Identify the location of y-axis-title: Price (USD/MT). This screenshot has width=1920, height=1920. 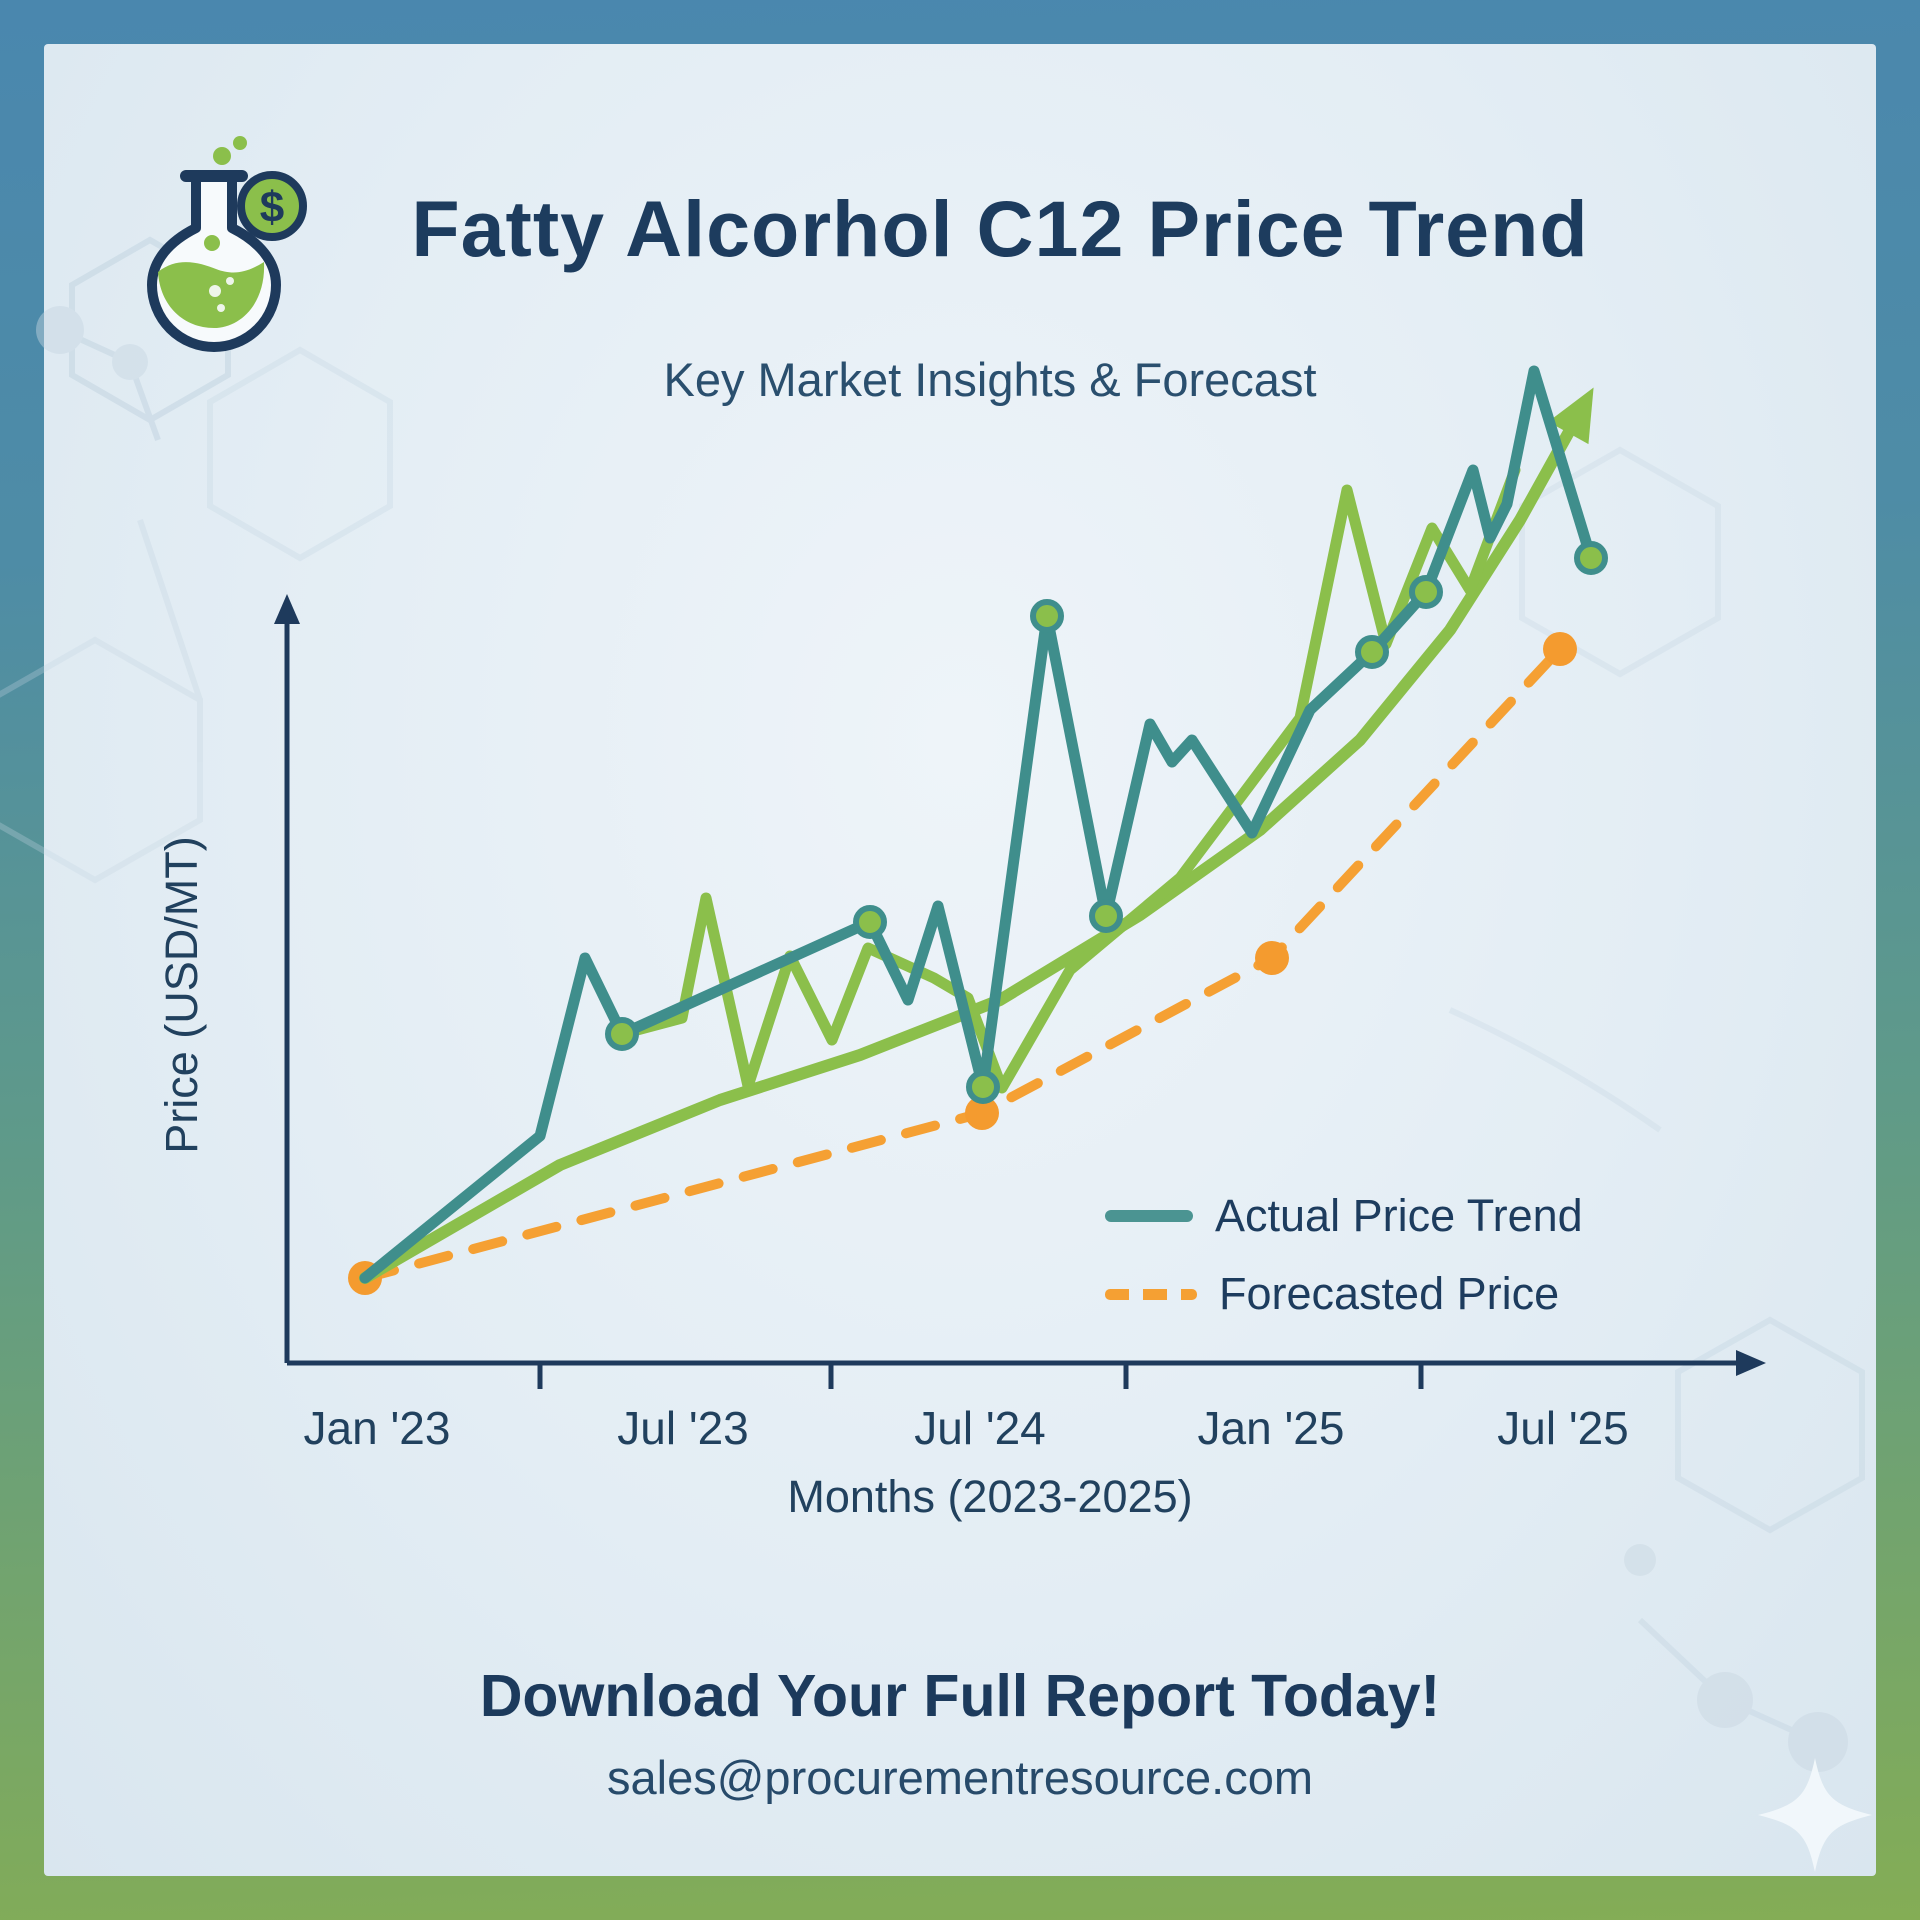
(181, 994).